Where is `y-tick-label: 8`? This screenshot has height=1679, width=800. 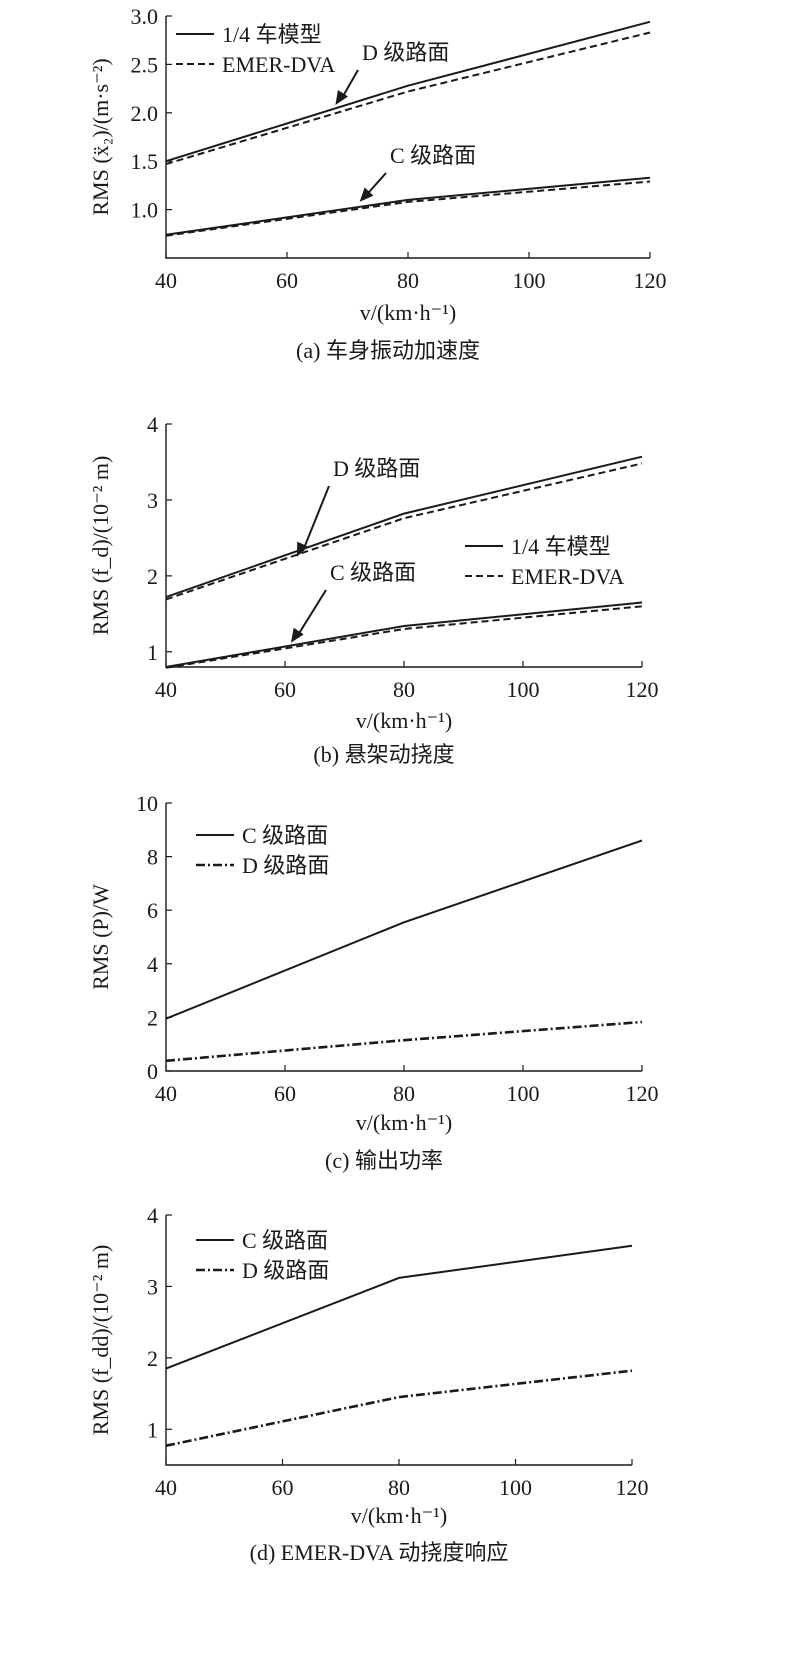 y-tick-label: 8 is located at coordinates (152, 857).